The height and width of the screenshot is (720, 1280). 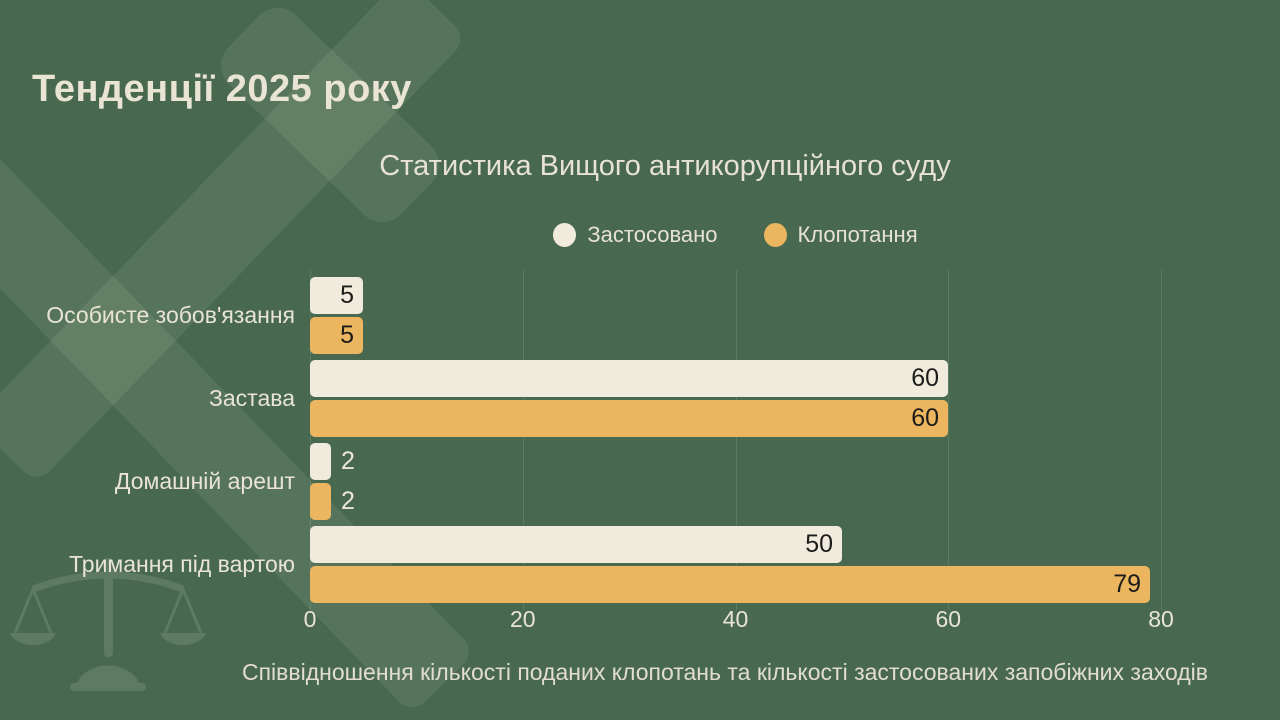 What do you see at coordinates (819, 544) in the screenshot?
I see `bar-value-label: 50` at bounding box center [819, 544].